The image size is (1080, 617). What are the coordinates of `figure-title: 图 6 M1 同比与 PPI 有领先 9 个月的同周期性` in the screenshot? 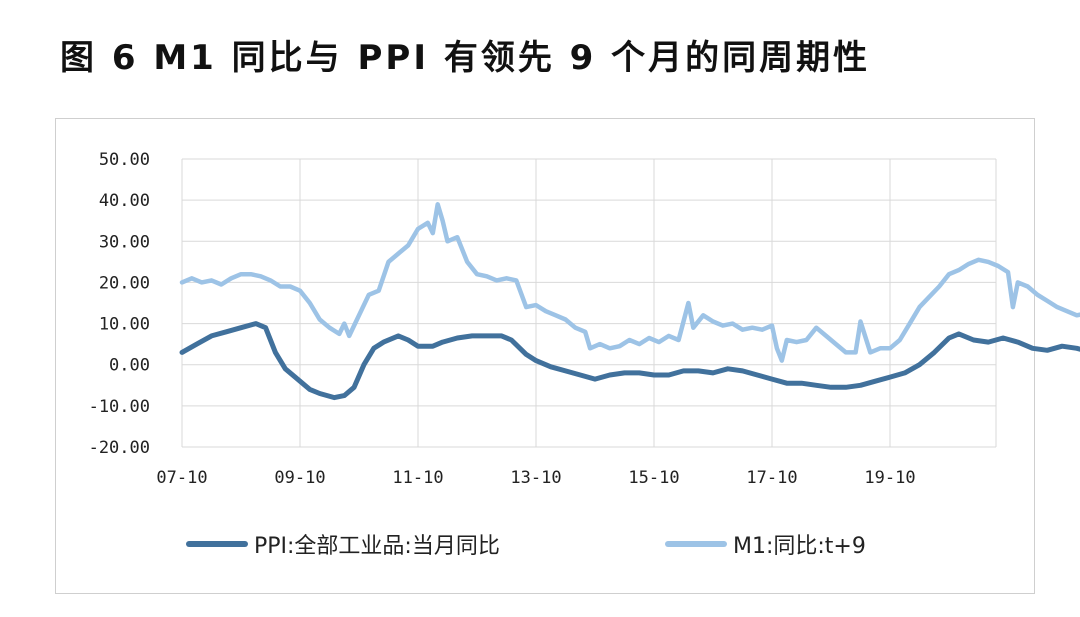 It's located at (465, 58).